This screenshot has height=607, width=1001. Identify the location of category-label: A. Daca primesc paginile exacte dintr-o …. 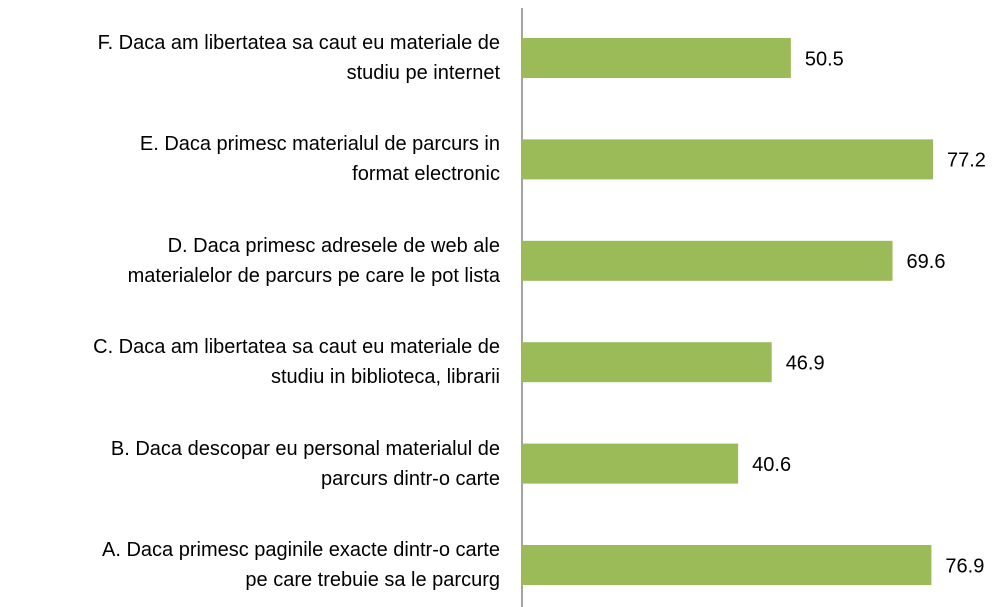
(301, 565).